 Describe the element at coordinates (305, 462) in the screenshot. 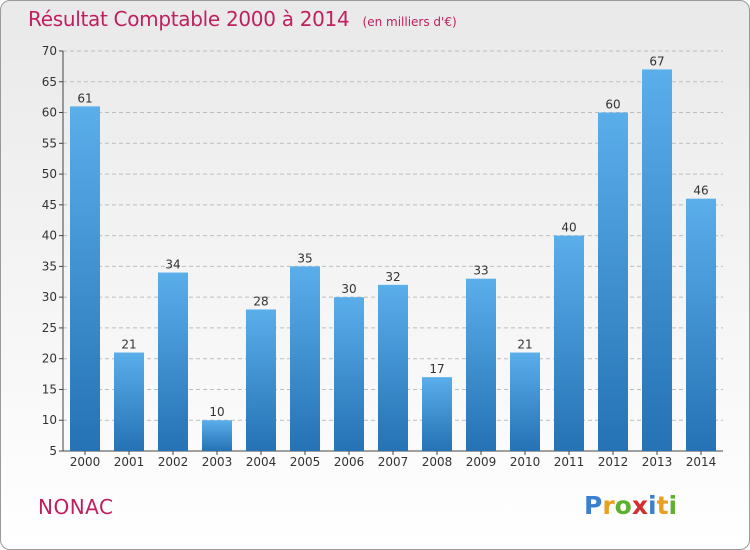

I see `x-tick-label: 2005` at that location.